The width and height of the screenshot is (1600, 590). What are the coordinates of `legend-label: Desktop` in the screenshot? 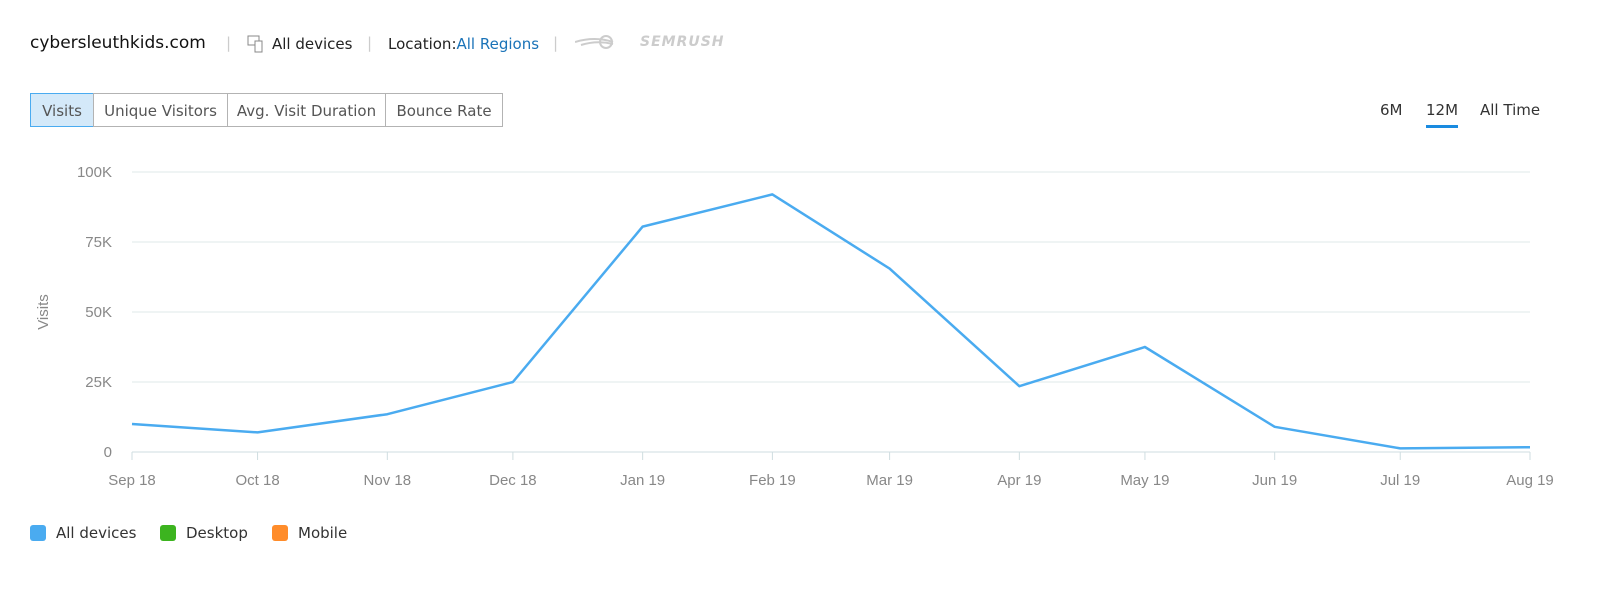 It's located at (217, 533).